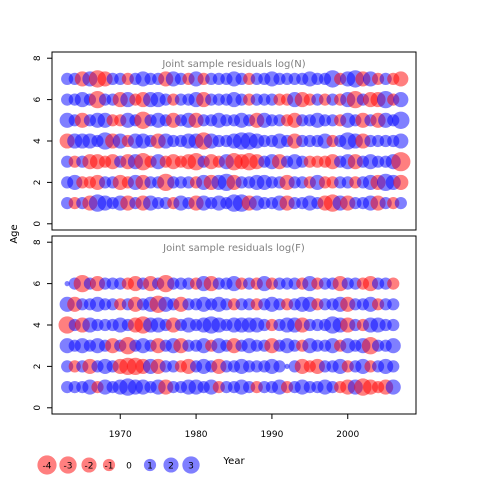 The width and height of the screenshot is (480, 484). Describe the element at coordinates (233, 461) in the screenshot. I see `x-axis-label: Year` at that location.